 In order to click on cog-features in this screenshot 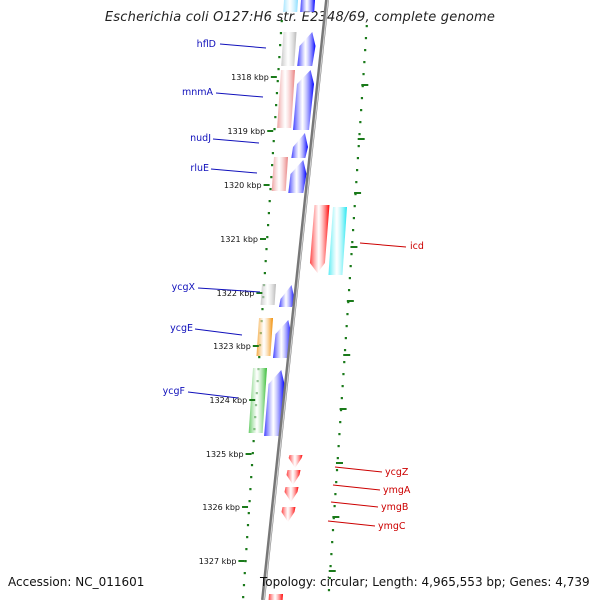, I will do `click(297, 216)`.